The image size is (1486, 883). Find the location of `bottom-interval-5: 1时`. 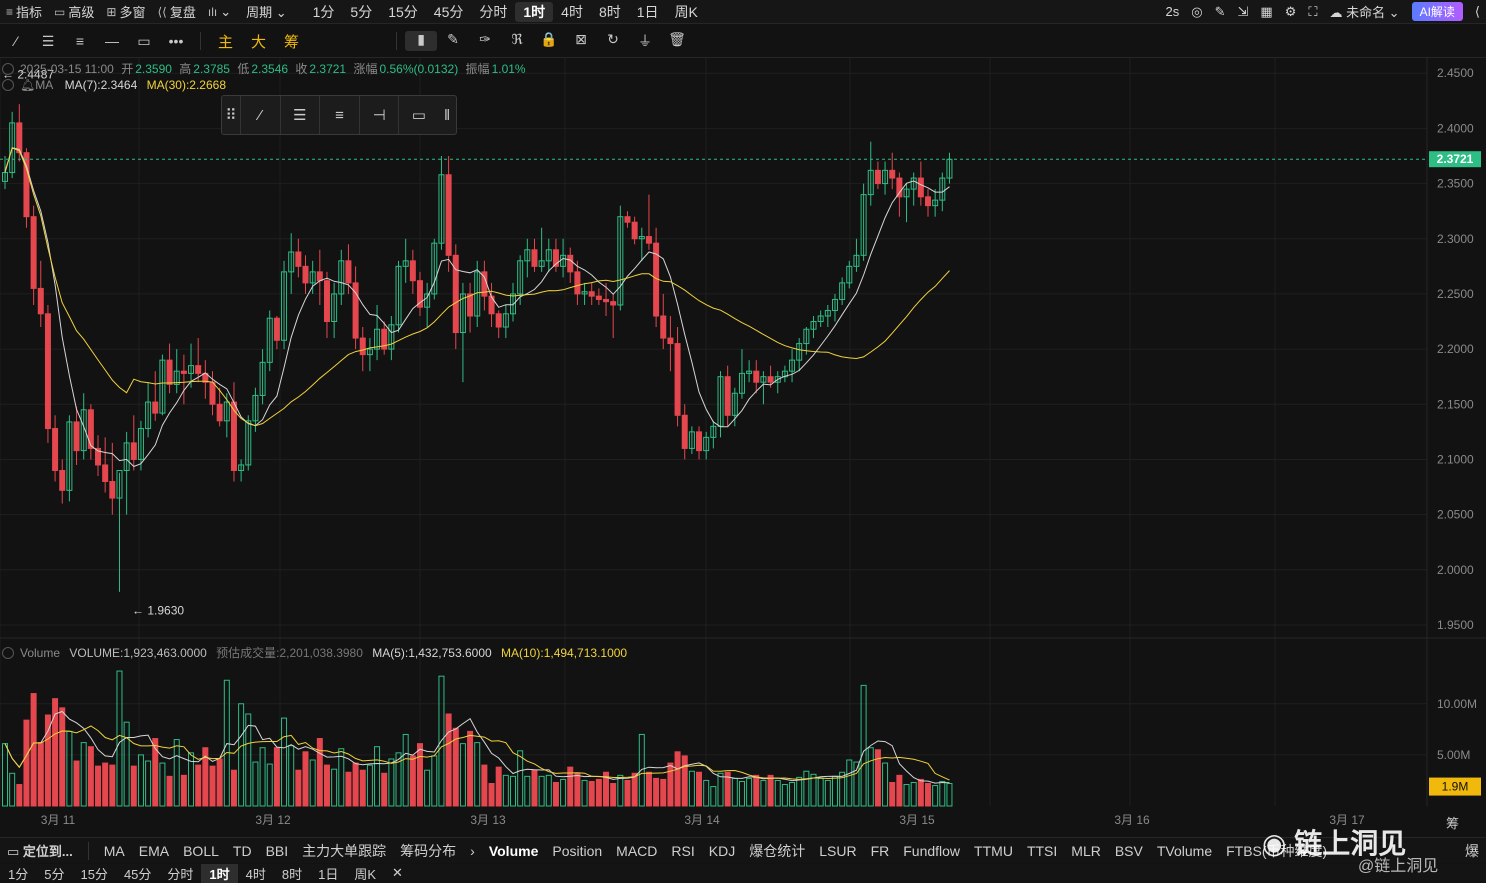

bottom-interval-5: 1时 is located at coordinates (219, 873).